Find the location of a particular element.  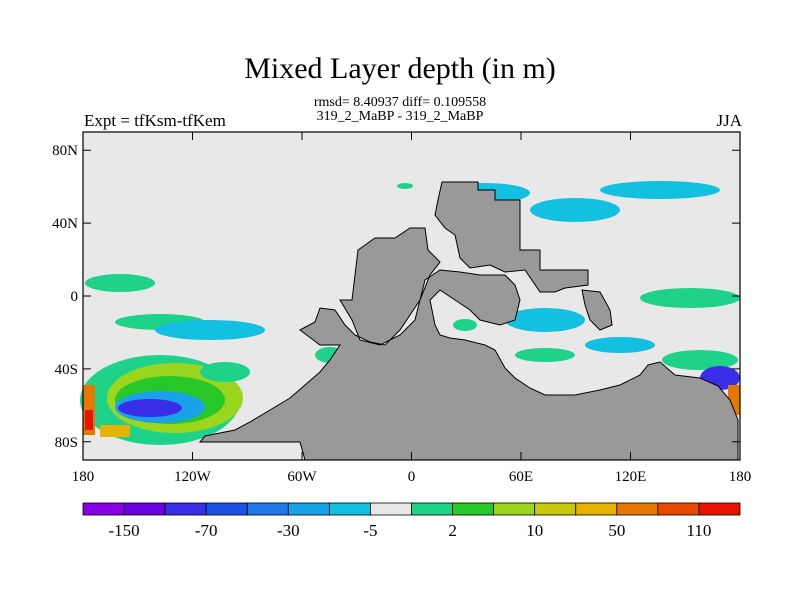

x-tick-label: 60W is located at coordinates (302, 477).